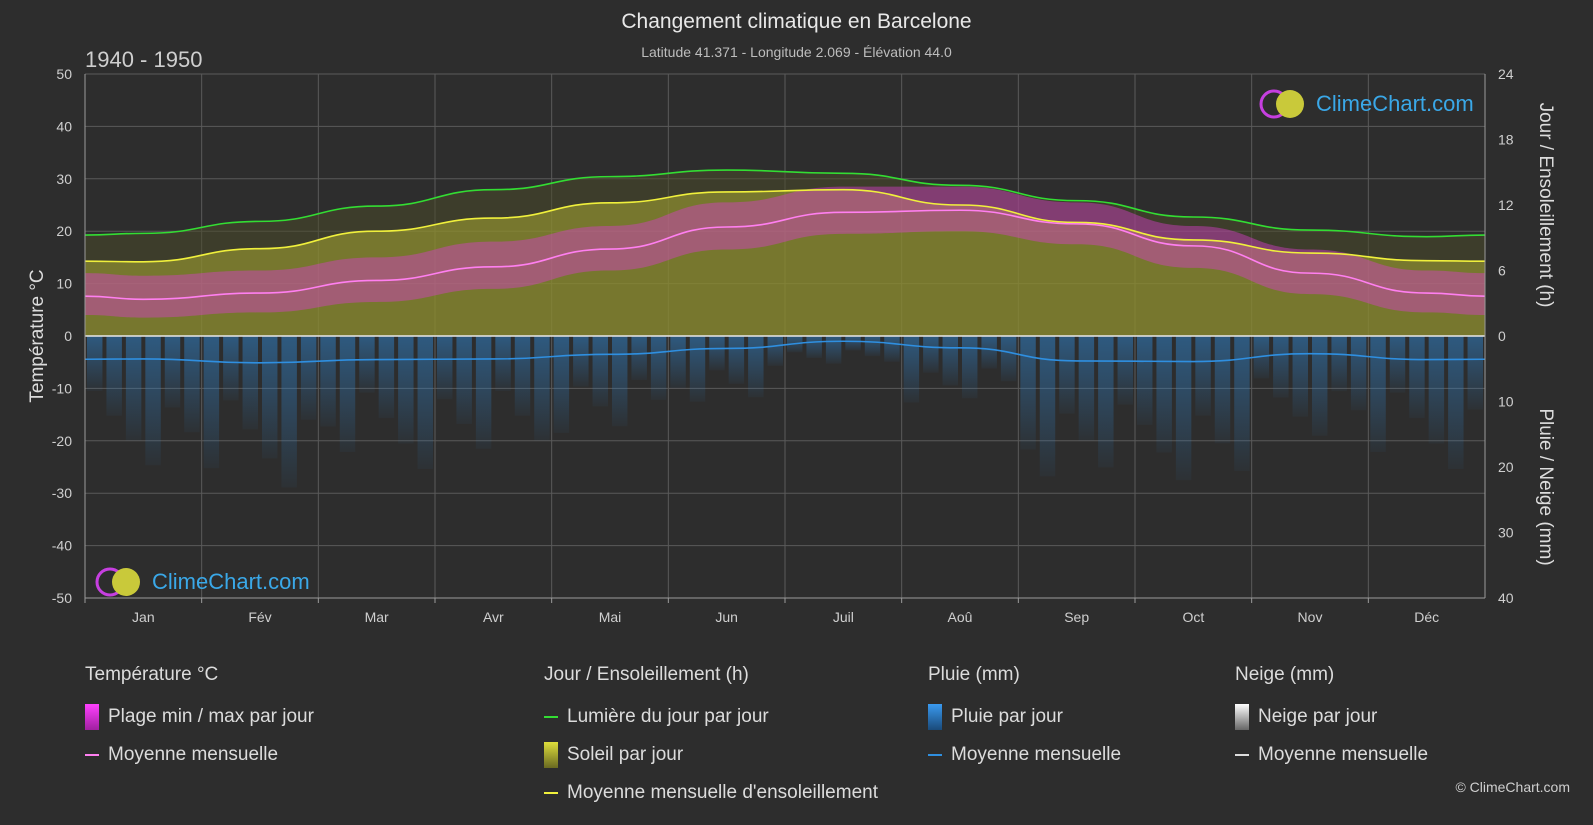  I want to click on legend-rain-daily: Pluie par jour, so click(1024, 717).